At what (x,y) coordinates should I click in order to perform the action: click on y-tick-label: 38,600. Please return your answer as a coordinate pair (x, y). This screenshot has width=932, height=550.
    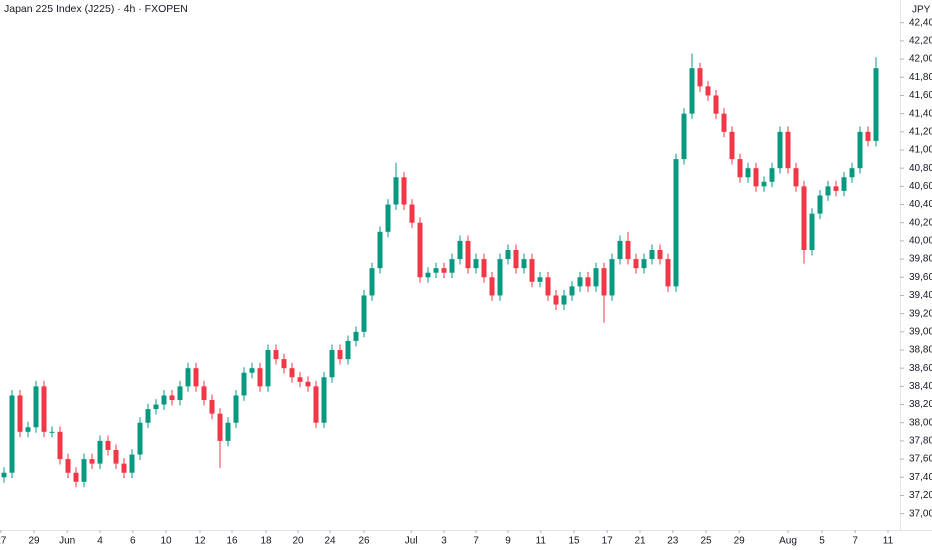
    Looking at the image, I should click on (920, 368).